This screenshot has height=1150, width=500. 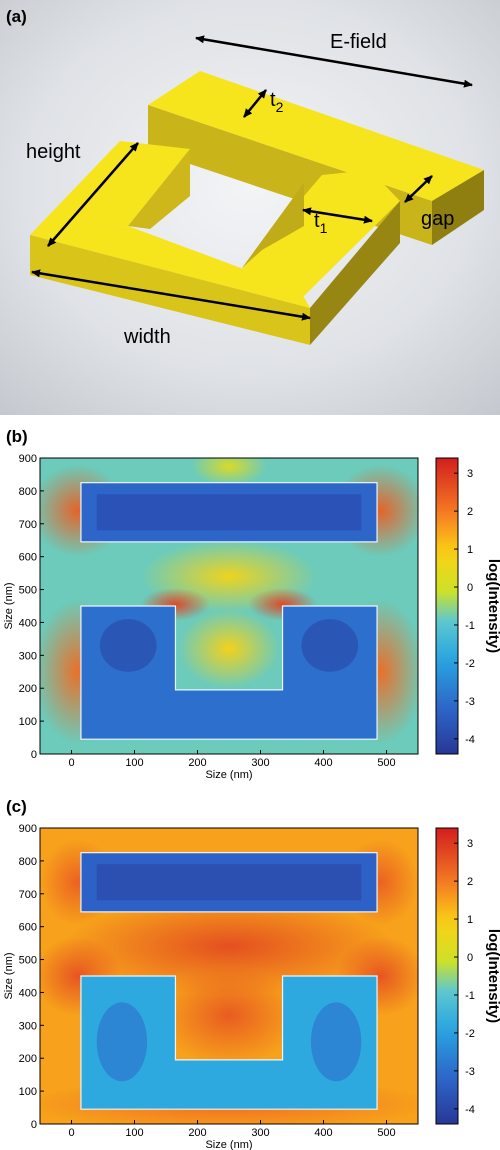 I want to click on height-label: height, so click(x=53, y=152).